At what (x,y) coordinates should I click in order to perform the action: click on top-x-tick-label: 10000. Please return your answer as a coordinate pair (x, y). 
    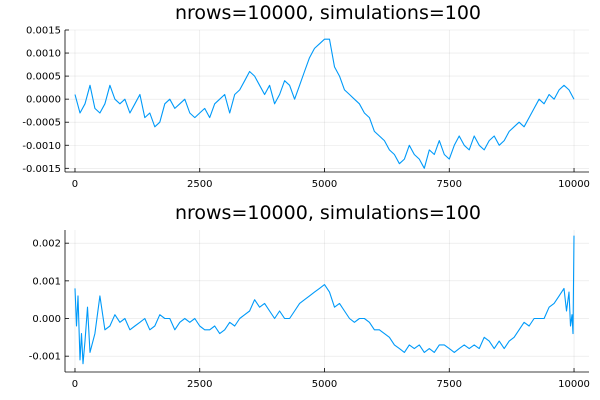
    Looking at the image, I should click on (574, 184).